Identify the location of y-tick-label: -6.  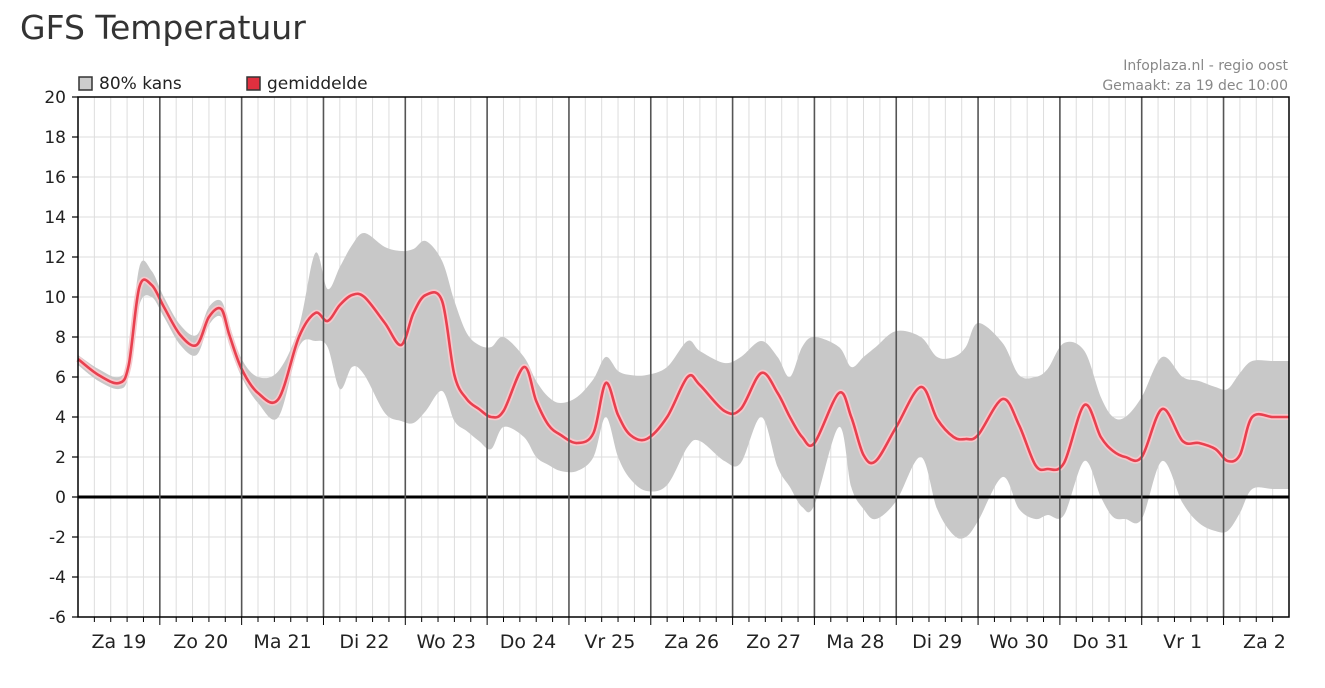
(57, 618).